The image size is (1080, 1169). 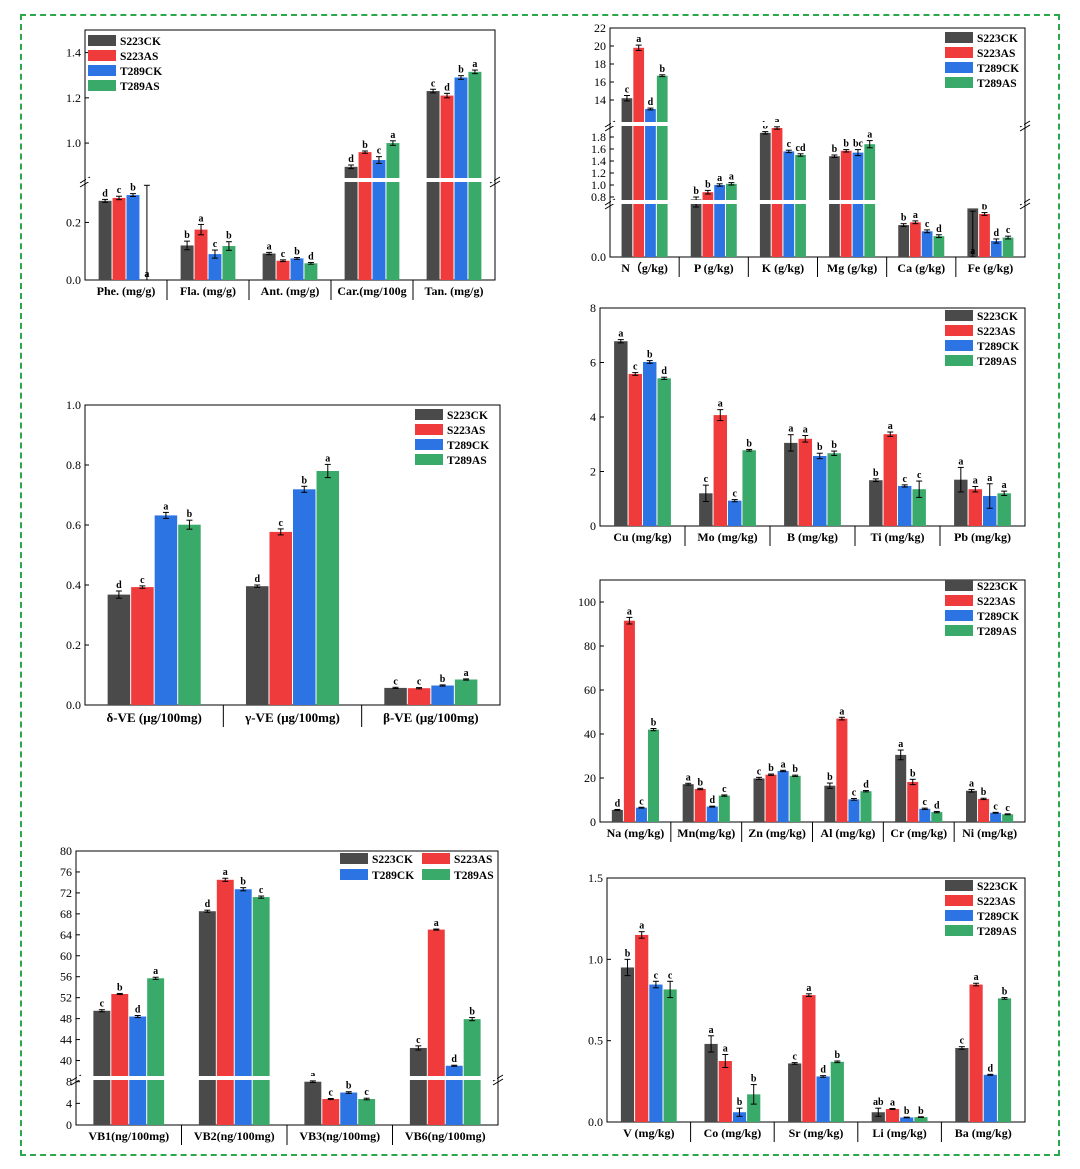 I want to click on y-tick-label: 0.0, so click(x=73, y=705).